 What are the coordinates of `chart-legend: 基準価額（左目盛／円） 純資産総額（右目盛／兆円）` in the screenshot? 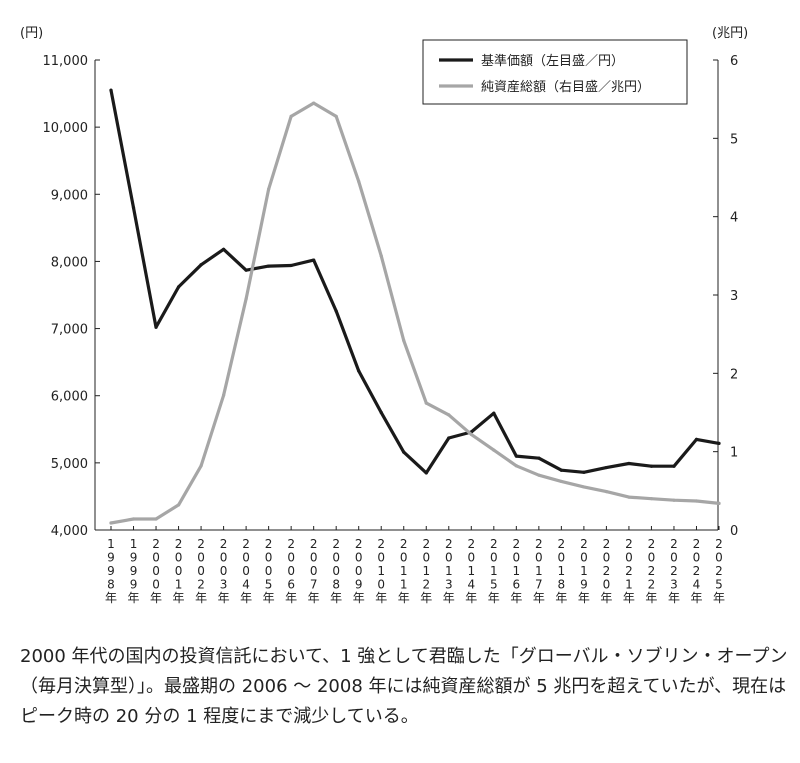 It's located at (555, 72).